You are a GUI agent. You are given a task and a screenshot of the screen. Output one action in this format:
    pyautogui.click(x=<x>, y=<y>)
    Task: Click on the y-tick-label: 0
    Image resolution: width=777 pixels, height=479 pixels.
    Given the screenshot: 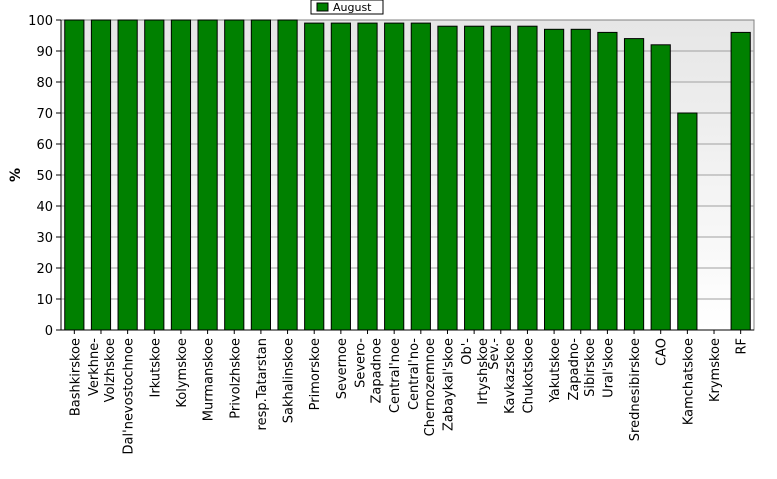 What is the action you would take?
    pyautogui.click(x=49, y=331)
    